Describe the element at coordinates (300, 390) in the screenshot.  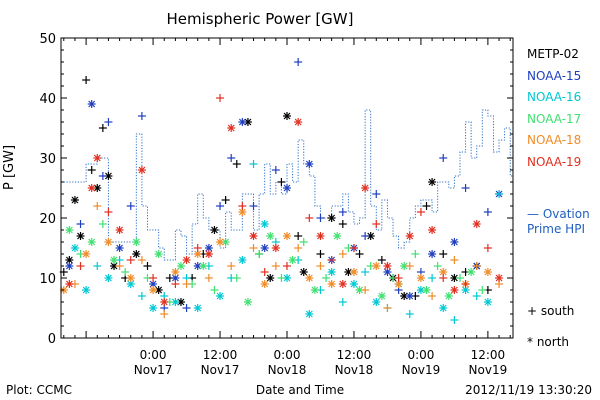
I see `x-axis-label: Date and Time` at that location.